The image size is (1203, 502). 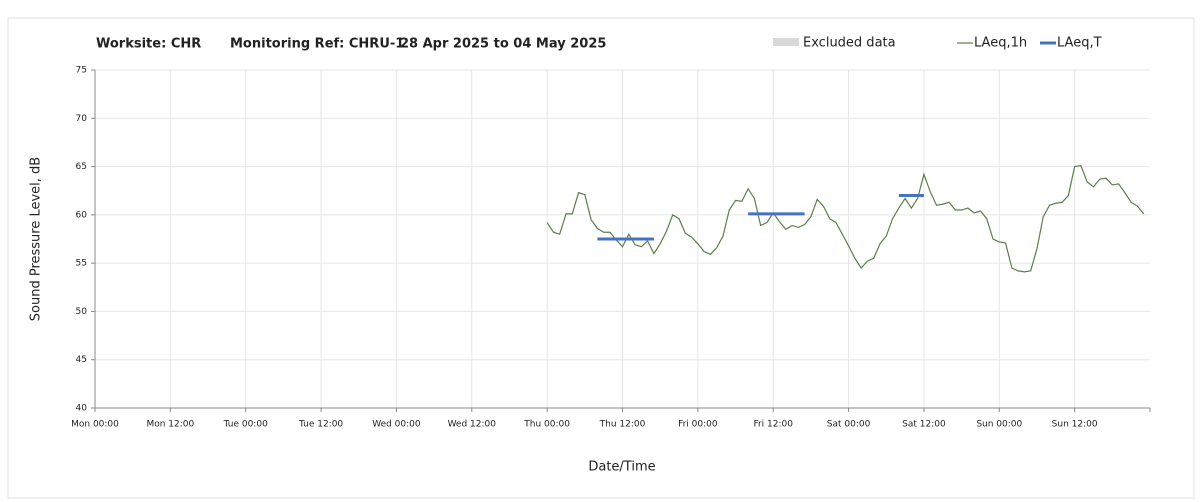 I want to click on x-tick-label: Sat 00:00, so click(x=849, y=425).